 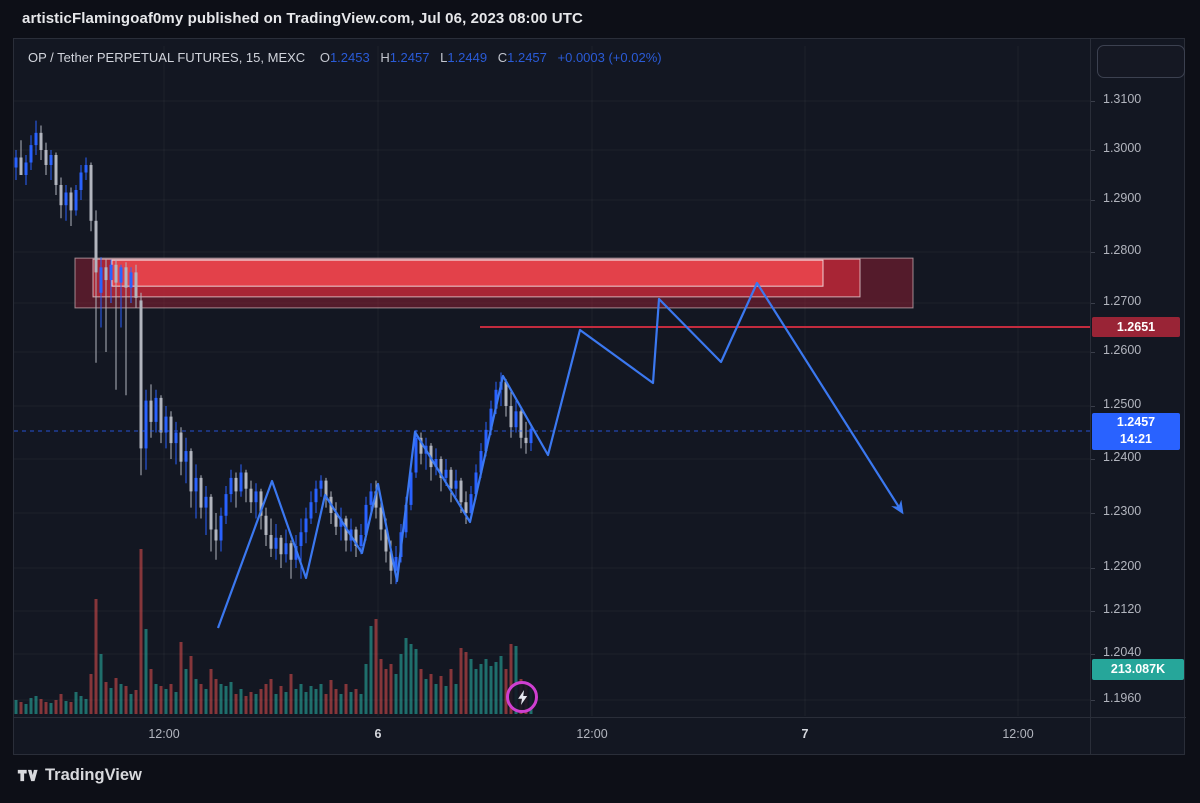 What do you see at coordinates (1122, 698) in the screenshot?
I see `price-label-1.1960: 1.1960` at bounding box center [1122, 698].